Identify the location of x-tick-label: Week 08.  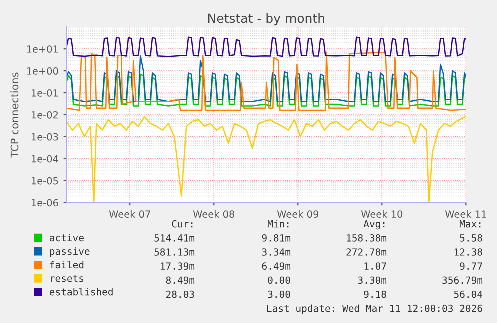
(214, 214).